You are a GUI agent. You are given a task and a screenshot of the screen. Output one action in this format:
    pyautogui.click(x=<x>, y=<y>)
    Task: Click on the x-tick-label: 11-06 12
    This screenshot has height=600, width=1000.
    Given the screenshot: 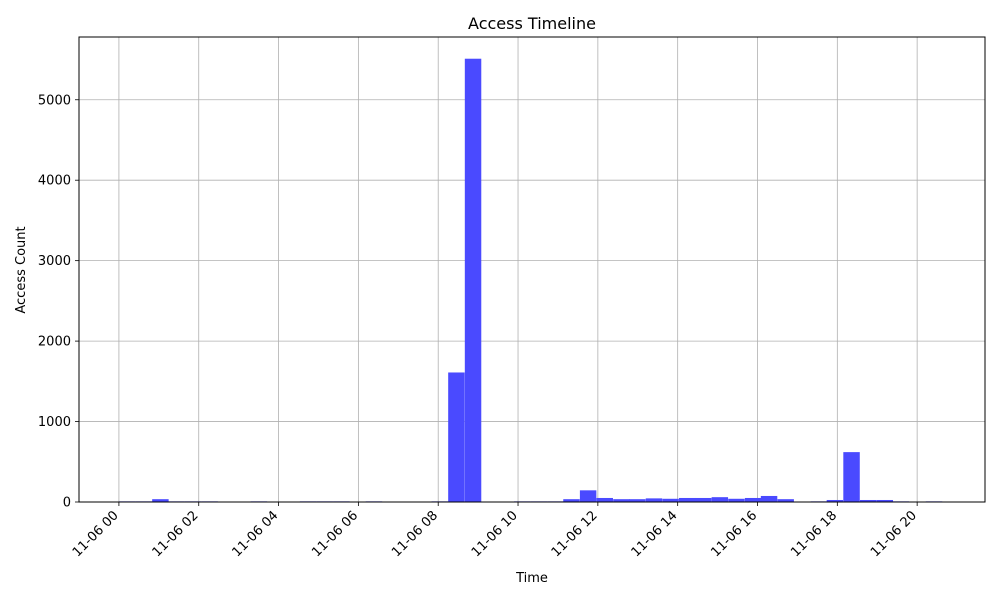 What is the action you would take?
    pyautogui.click(x=575, y=534)
    